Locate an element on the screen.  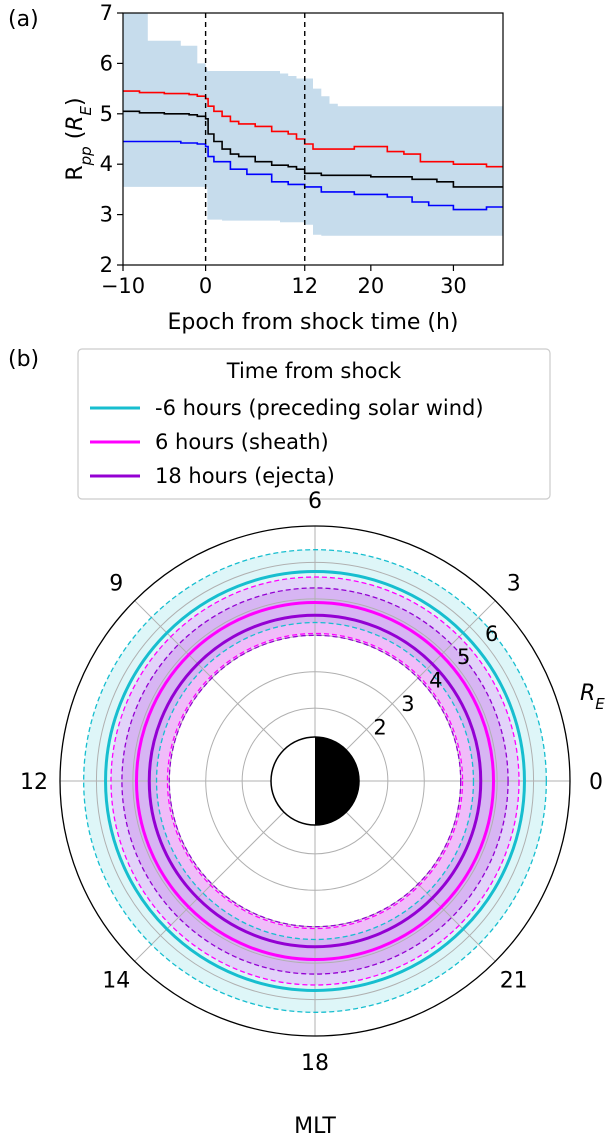
earth-night-side is located at coordinates (337, 781).